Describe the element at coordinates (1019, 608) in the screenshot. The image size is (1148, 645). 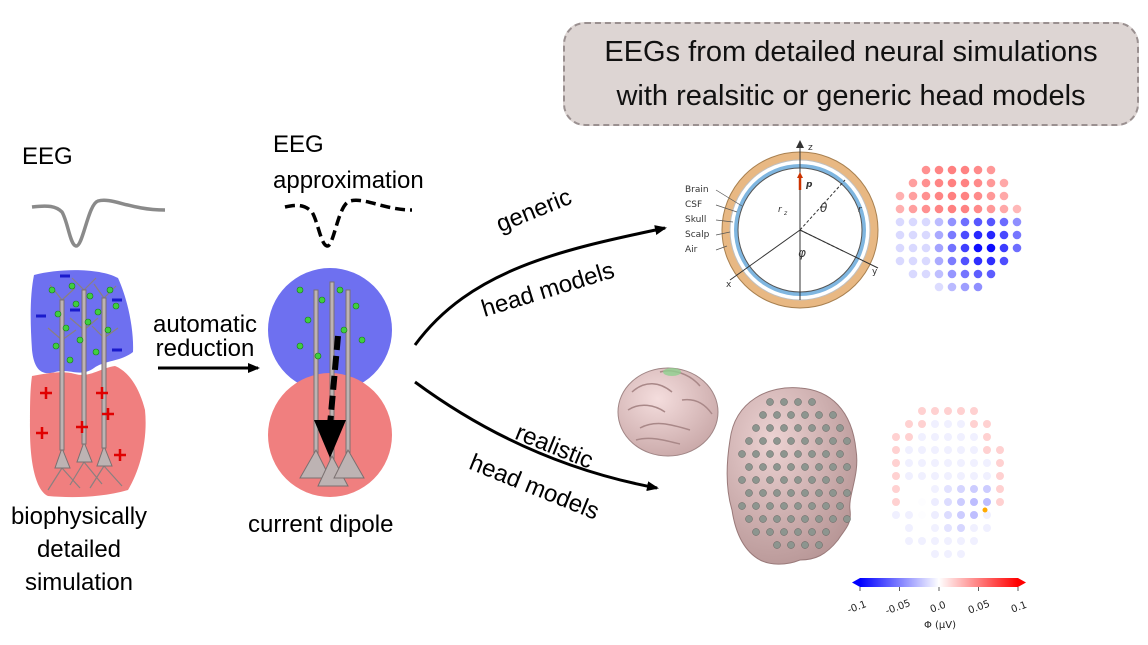
I see `colorbar-tick-5: 0.1` at that location.